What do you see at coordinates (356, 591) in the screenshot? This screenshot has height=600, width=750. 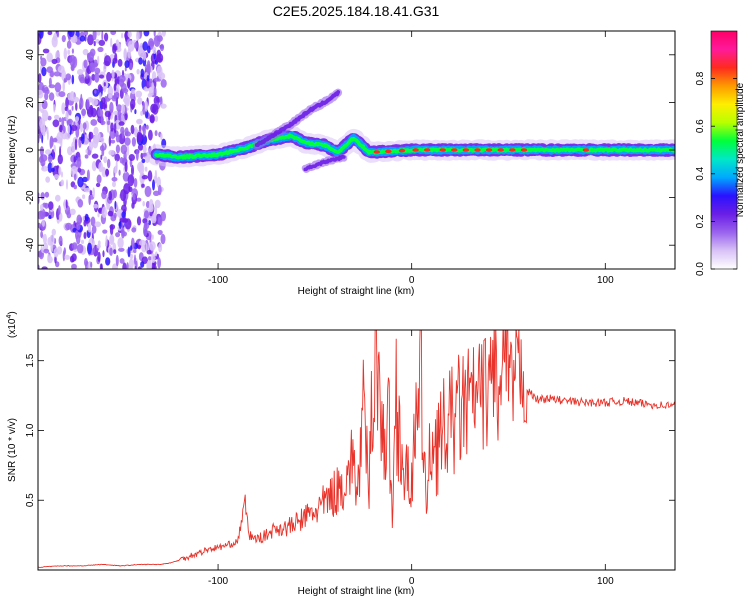 I see `snr-x-axis-label: Height of straight line (km)` at bounding box center [356, 591].